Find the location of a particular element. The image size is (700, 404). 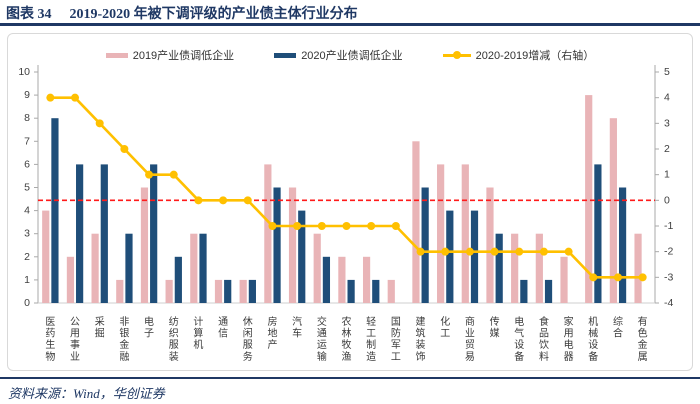

chart-legend: 2019产业债调低企业 2020产业债调低企业 2020-2019增减（右轴） is located at coordinates (350, 55).